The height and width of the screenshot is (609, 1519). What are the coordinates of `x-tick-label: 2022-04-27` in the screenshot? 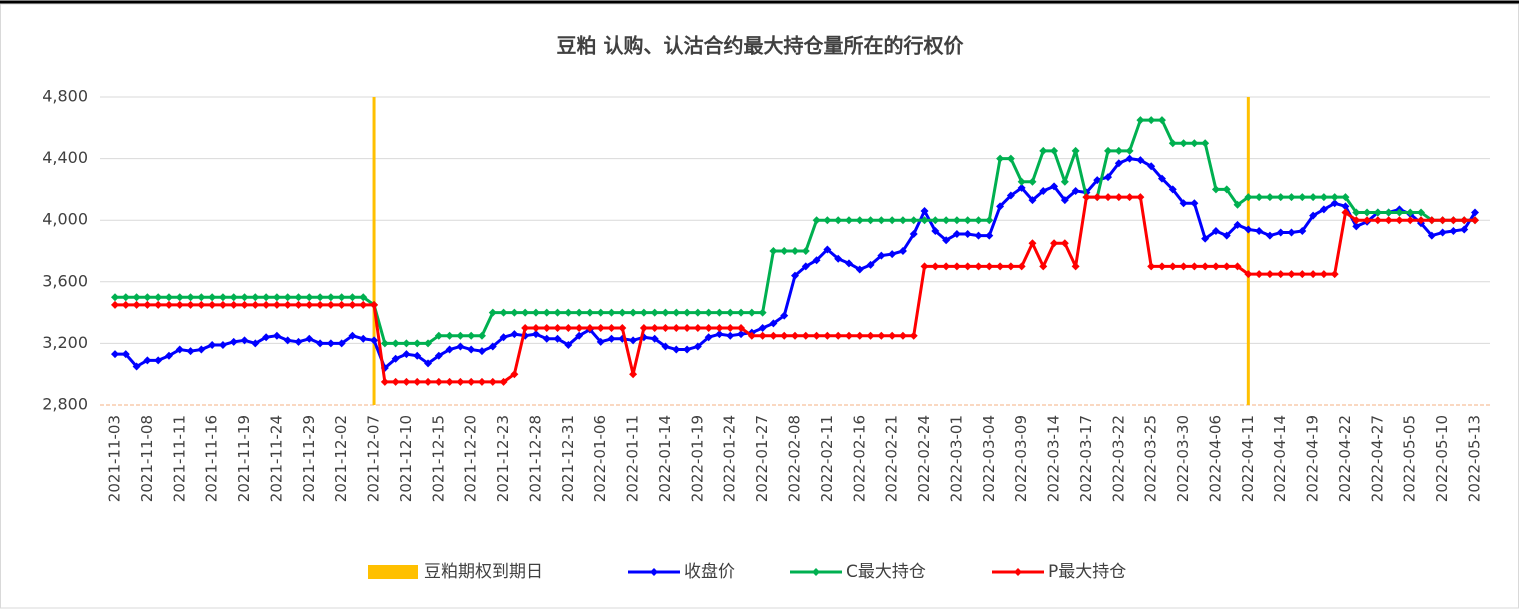 It's located at (1377, 458).